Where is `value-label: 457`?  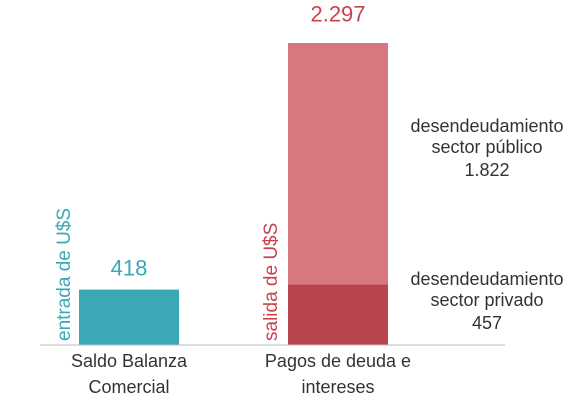 value-label: 457 is located at coordinates (487, 323).